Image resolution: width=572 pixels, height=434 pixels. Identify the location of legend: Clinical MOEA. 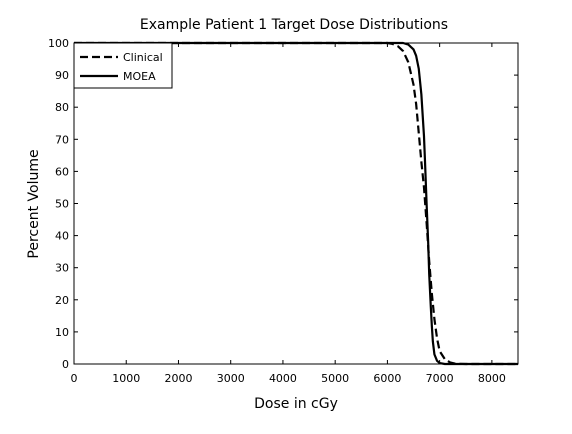
(123, 65).